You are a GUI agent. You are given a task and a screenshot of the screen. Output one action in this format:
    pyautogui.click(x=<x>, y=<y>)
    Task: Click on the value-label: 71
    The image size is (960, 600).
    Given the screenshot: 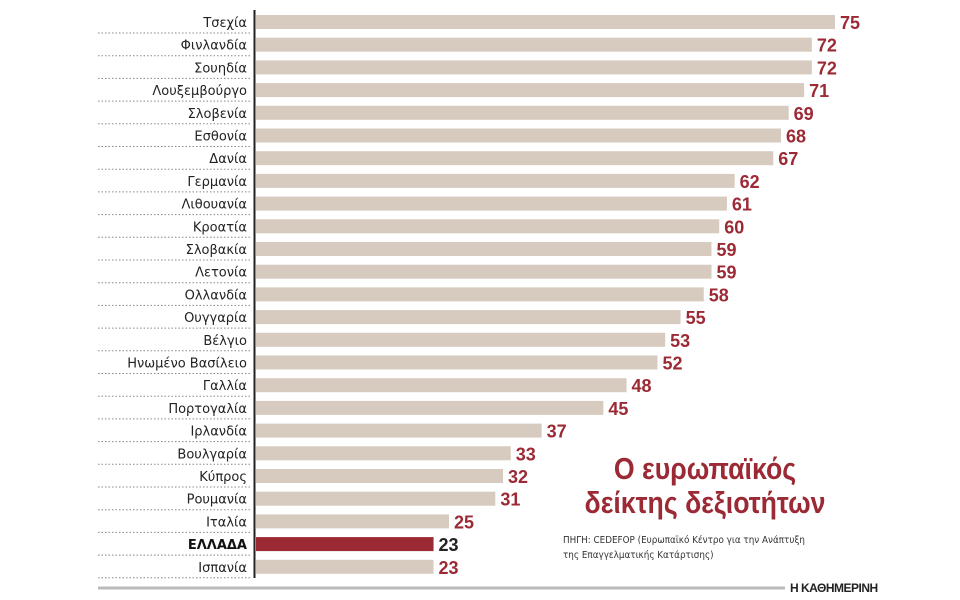 What is the action you would take?
    pyautogui.click(x=819, y=91)
    